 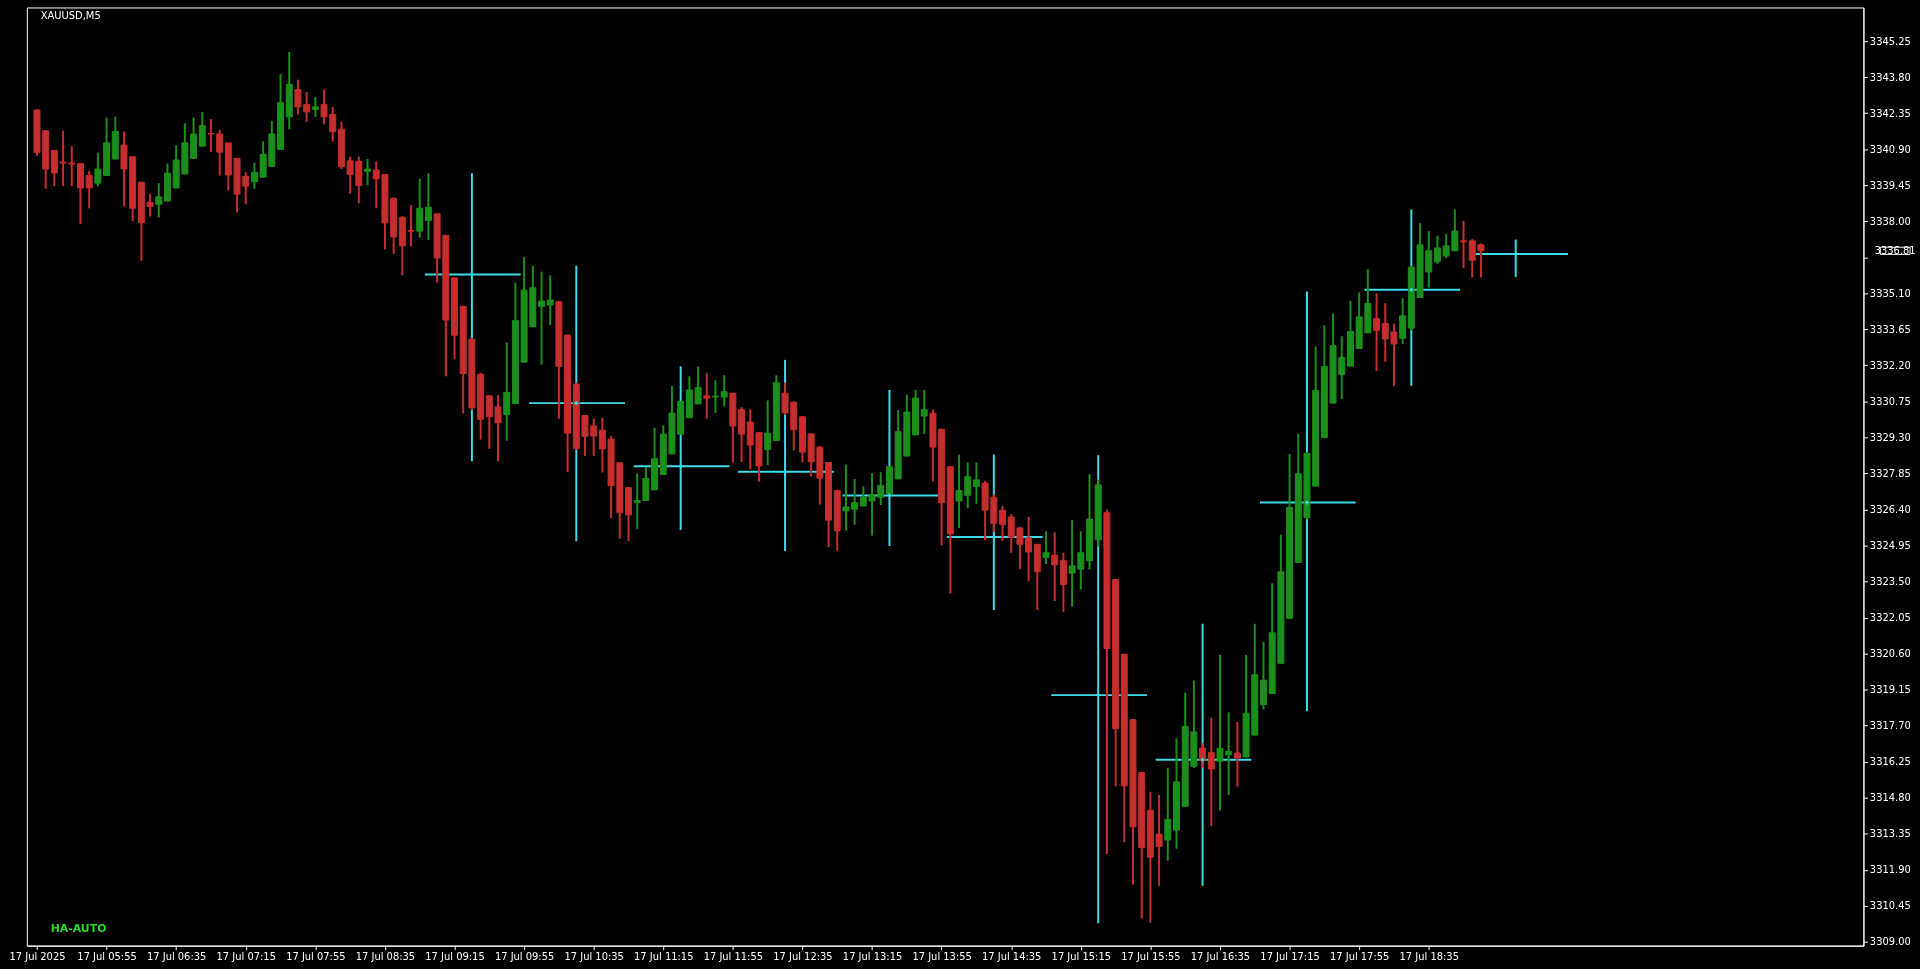 I want to click on y-tick-label: 3316.25, so click(x=1890, y=762).